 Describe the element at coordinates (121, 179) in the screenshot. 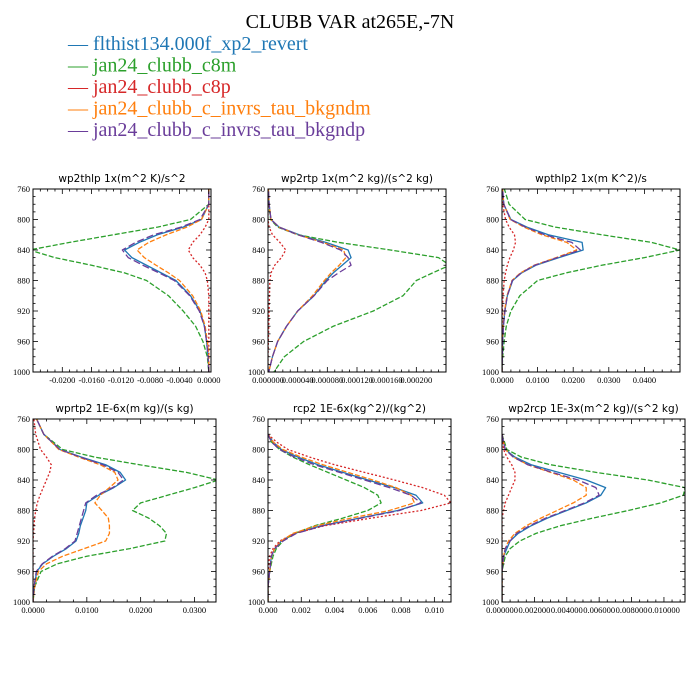

I see `panel-title: wp2thlp 1x(m^2 K)/s^2` at that location.